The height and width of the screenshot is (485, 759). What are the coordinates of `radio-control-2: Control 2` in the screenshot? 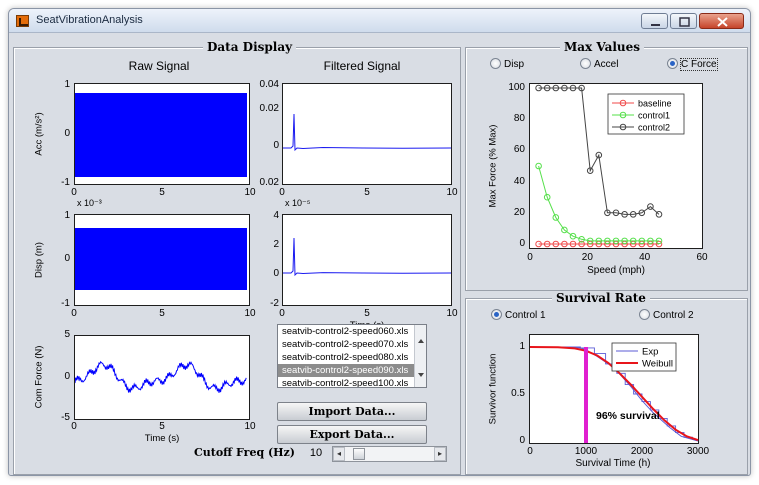 It's located at (666, 315).